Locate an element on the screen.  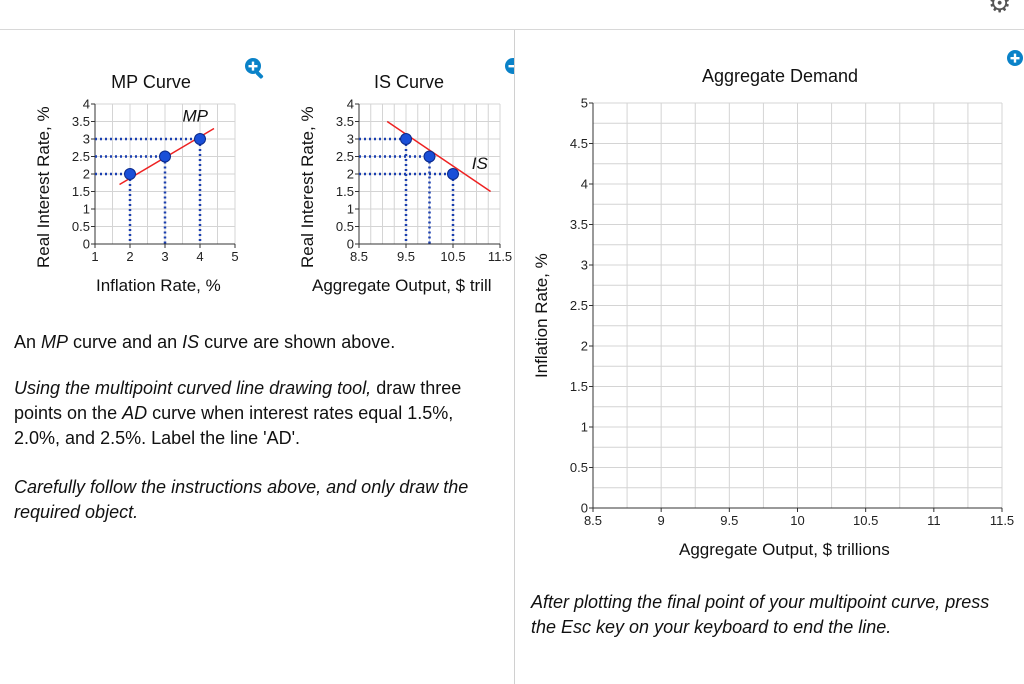
x-tick-label: 9 is located at coordinates (661, 520).